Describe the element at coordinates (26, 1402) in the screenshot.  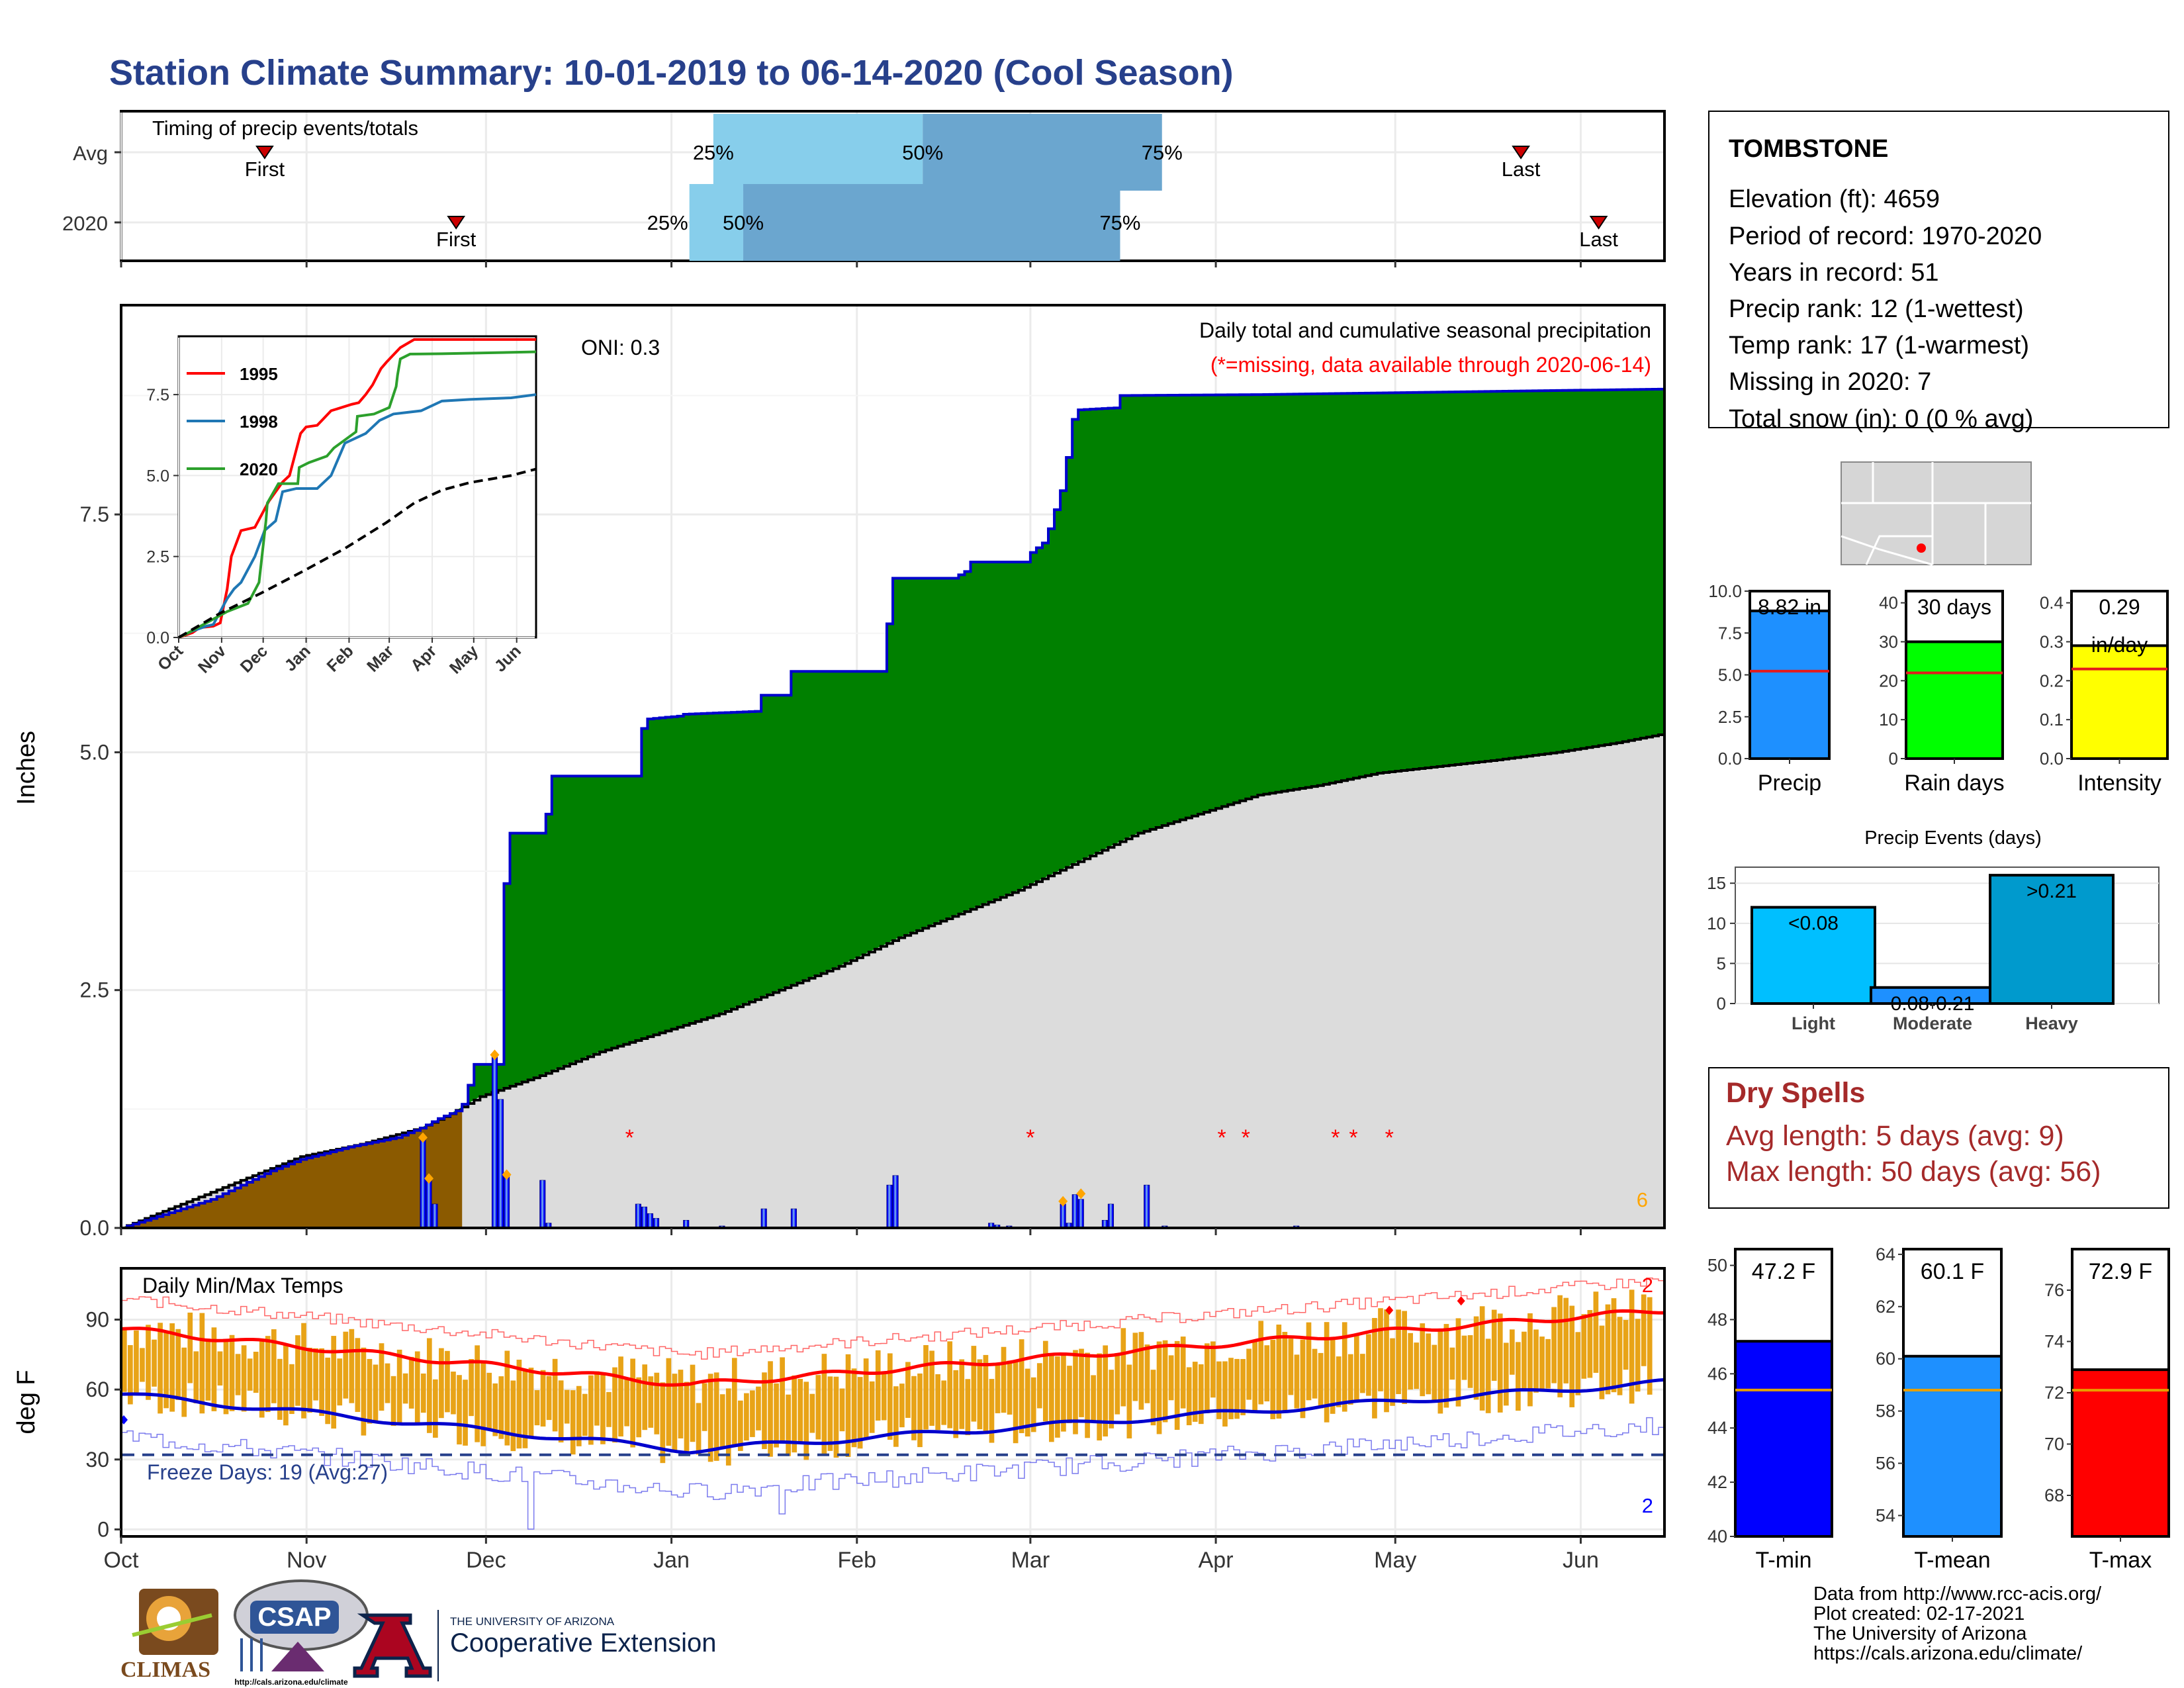
I see `temps-y-axis-label: deg F` at that location.